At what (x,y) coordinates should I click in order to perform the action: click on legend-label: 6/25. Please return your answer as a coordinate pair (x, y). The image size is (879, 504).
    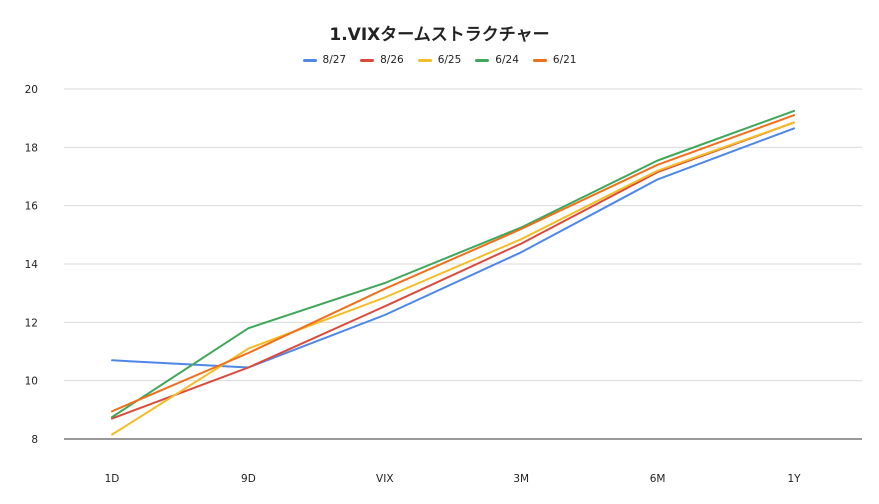
    Looking at the image, I should click on (449, 60).